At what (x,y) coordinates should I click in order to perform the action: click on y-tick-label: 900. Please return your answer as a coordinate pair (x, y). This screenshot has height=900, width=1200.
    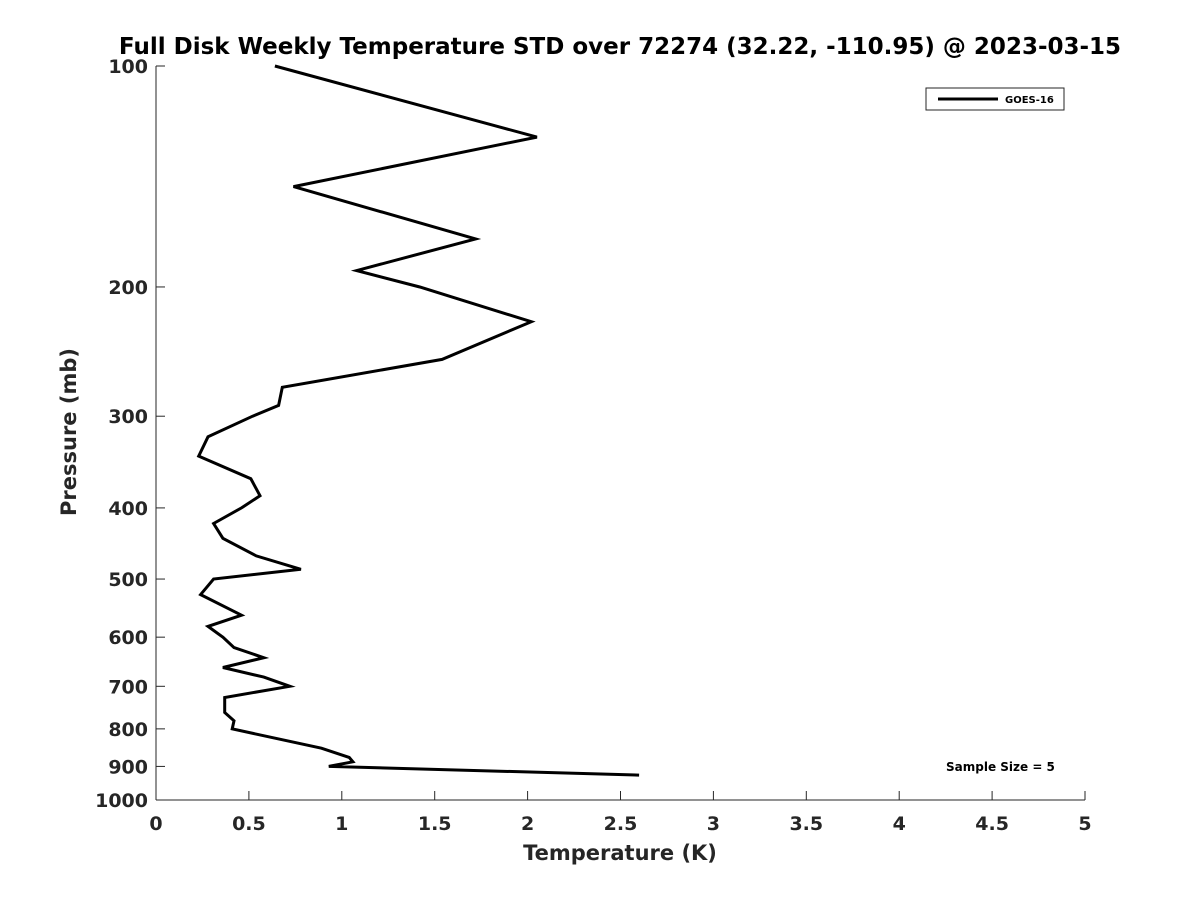
    Looking at the image, I should click on (128, 767).